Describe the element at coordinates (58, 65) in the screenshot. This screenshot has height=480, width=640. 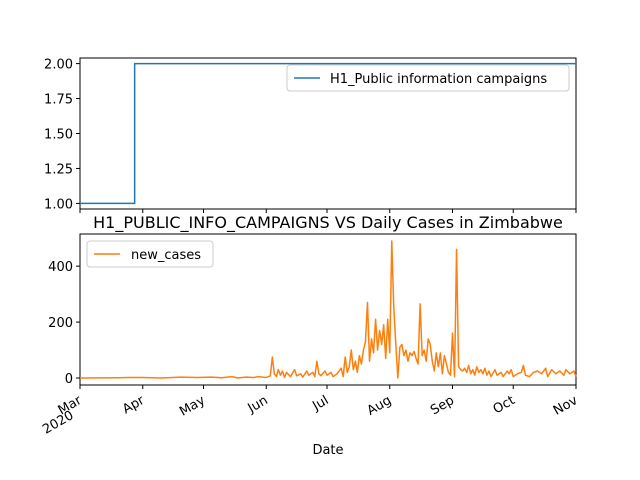
I see `y-tick-label: 2.00` at that location.